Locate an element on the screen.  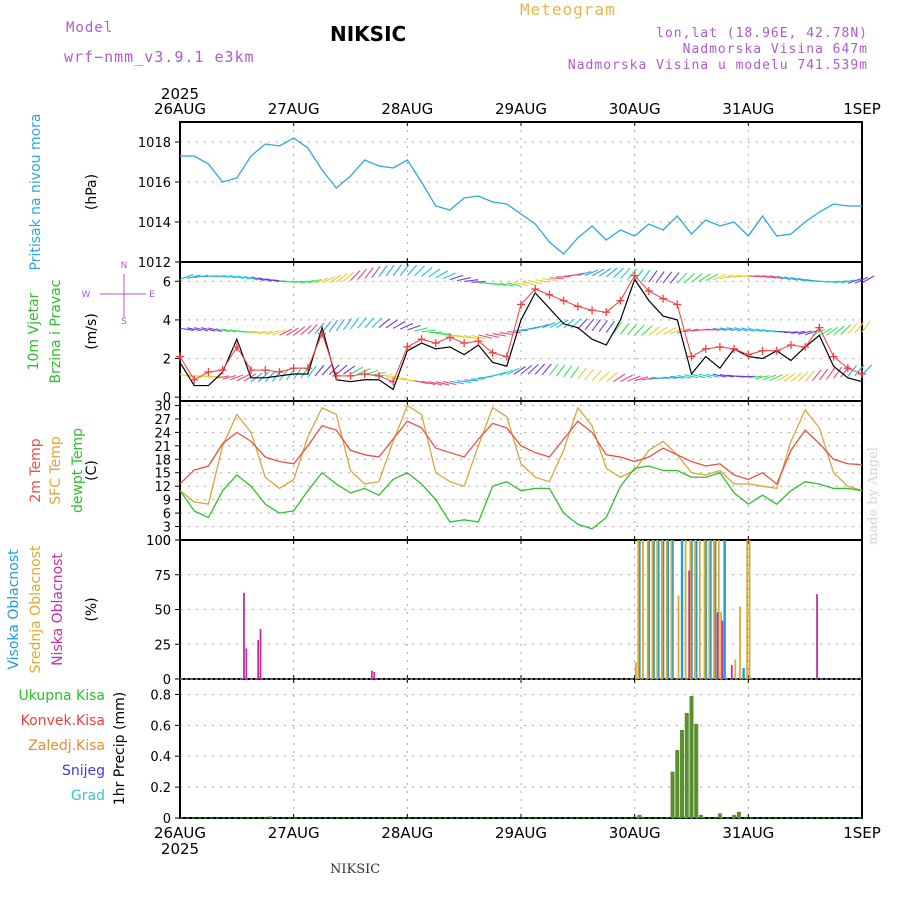
wind-gust-line is located at coordinates (521, 328).